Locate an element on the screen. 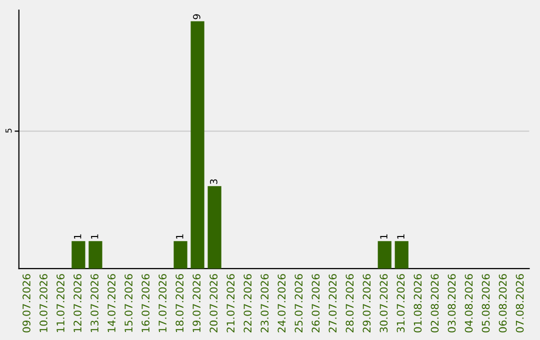 Image resolution: width=540 pixels, height=340 pixels. x-tick-label: 10.07.2026 is located at coordinates (44, 303).